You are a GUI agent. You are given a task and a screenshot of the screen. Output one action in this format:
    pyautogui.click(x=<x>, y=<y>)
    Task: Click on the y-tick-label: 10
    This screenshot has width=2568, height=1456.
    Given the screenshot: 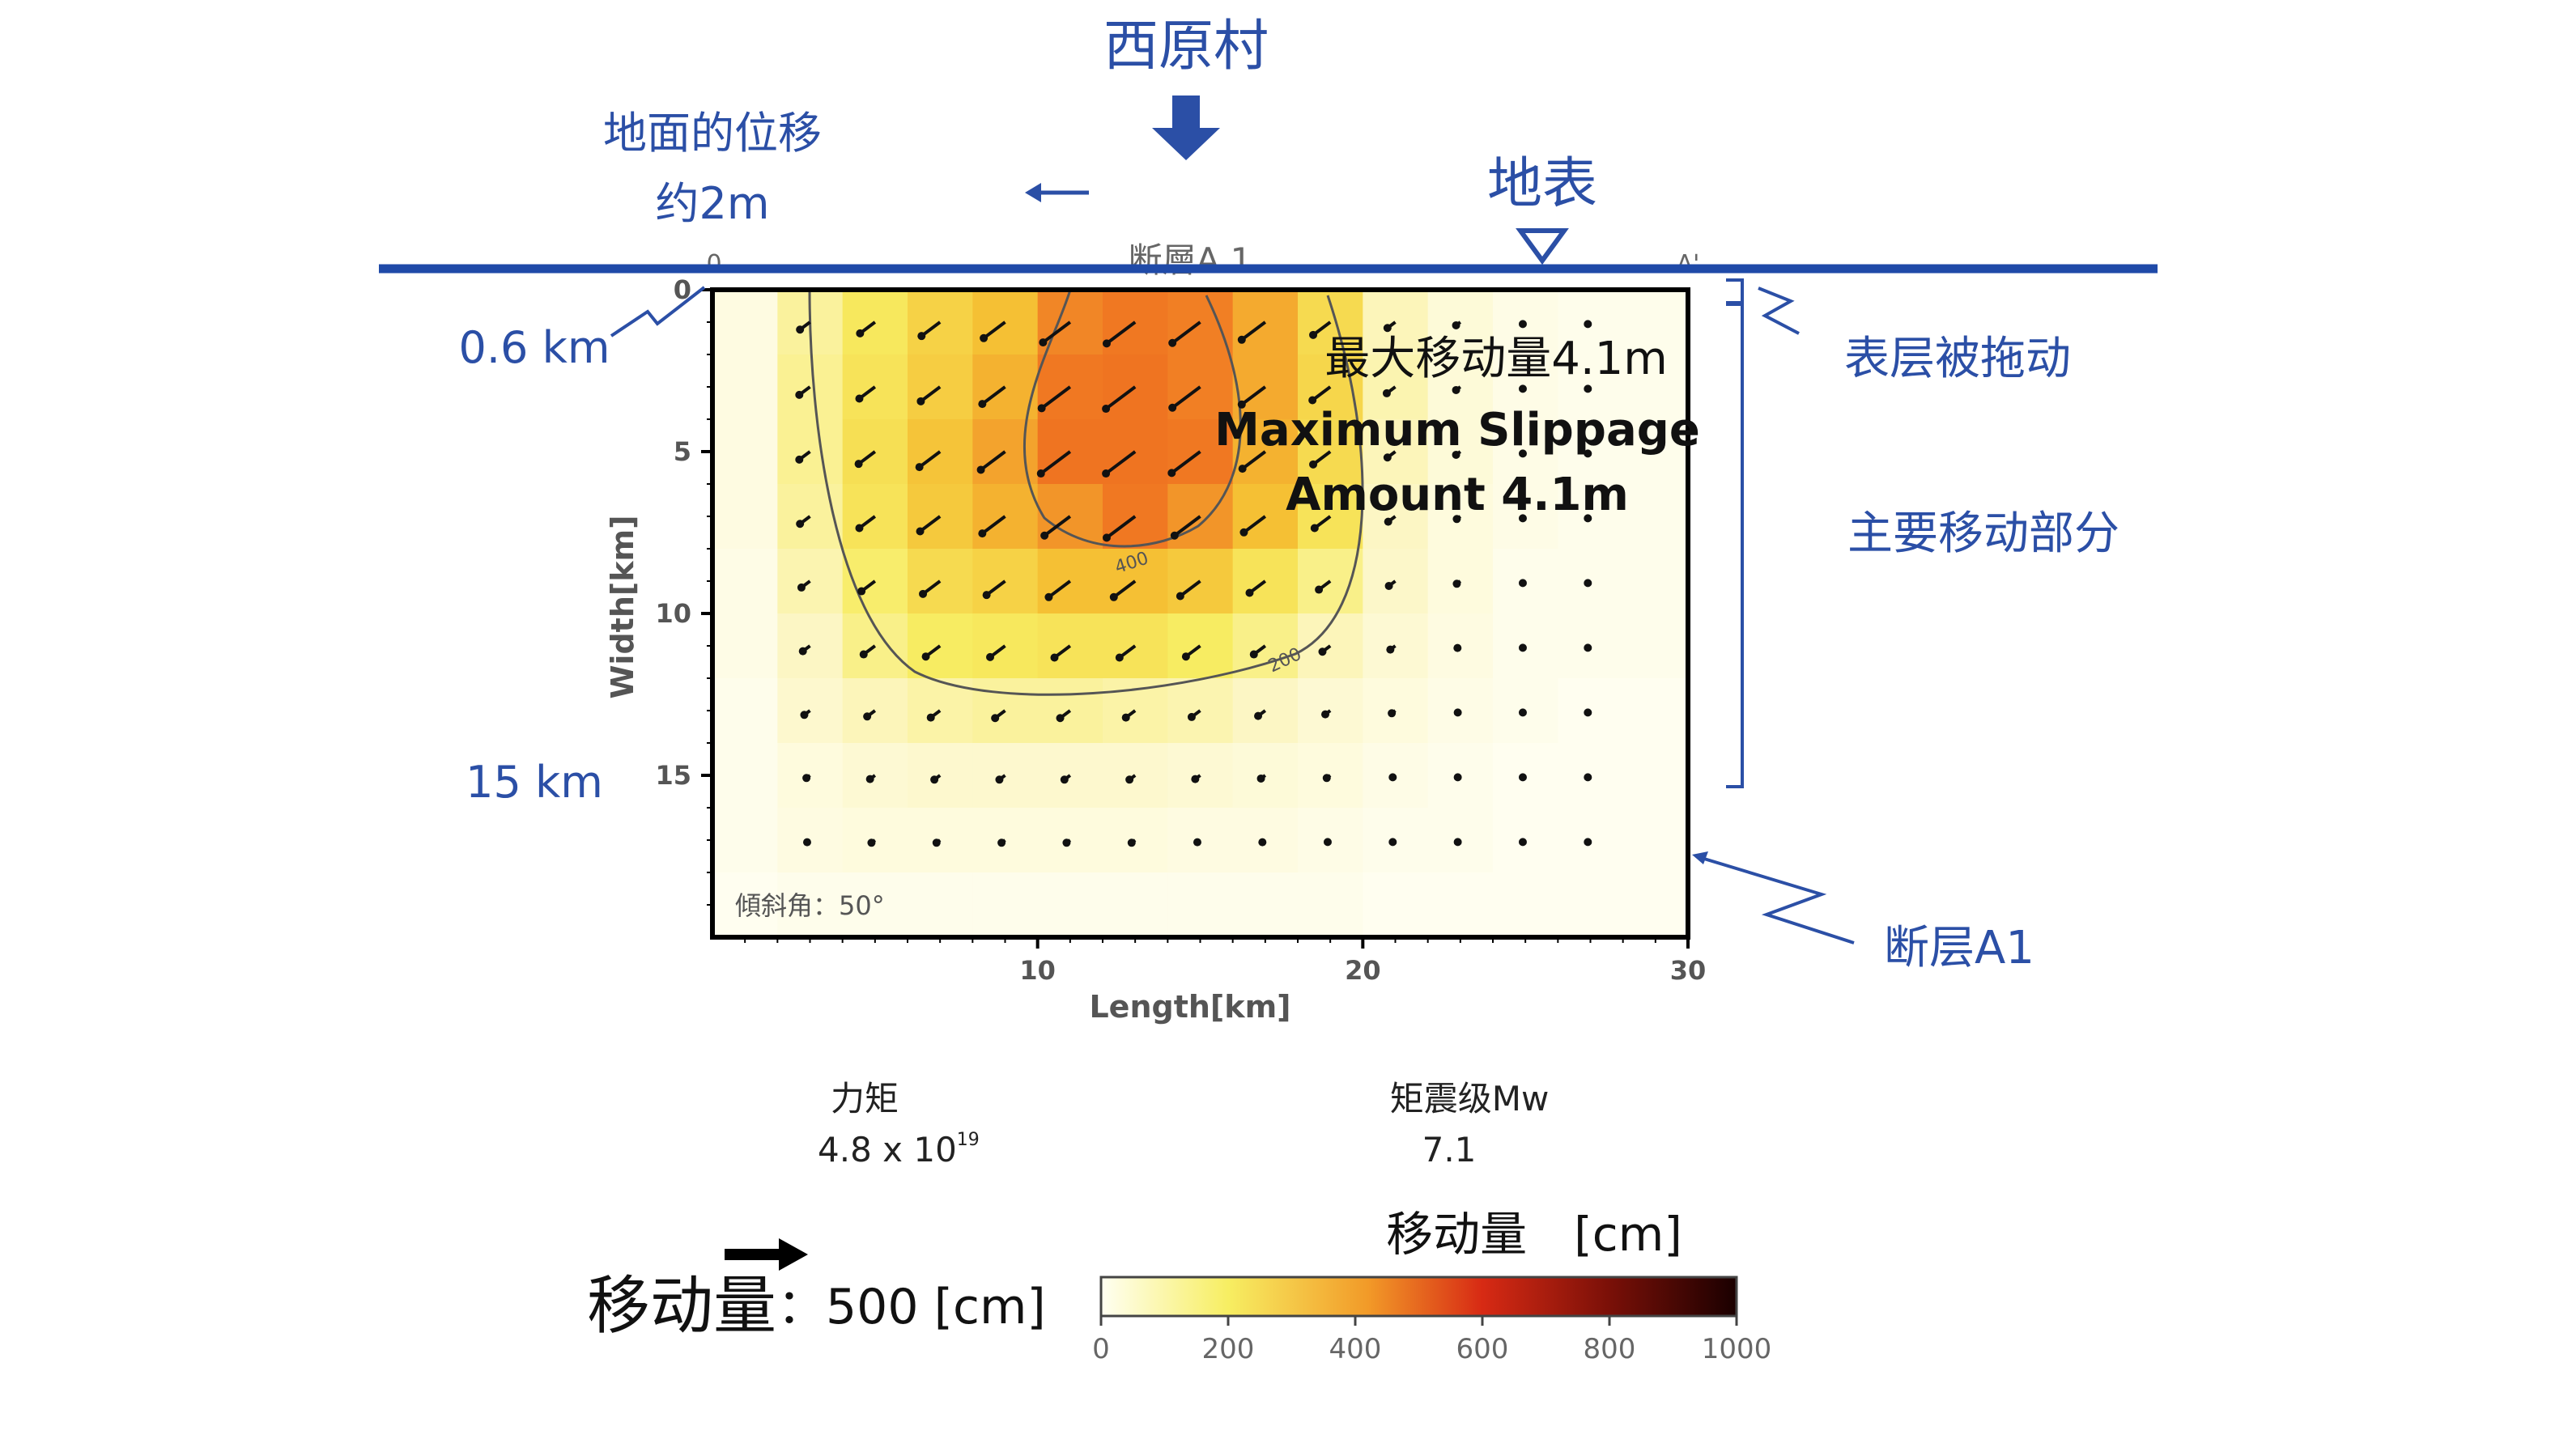 What is the action you would take?
    pyautogui.click(x=673, y=614)
    